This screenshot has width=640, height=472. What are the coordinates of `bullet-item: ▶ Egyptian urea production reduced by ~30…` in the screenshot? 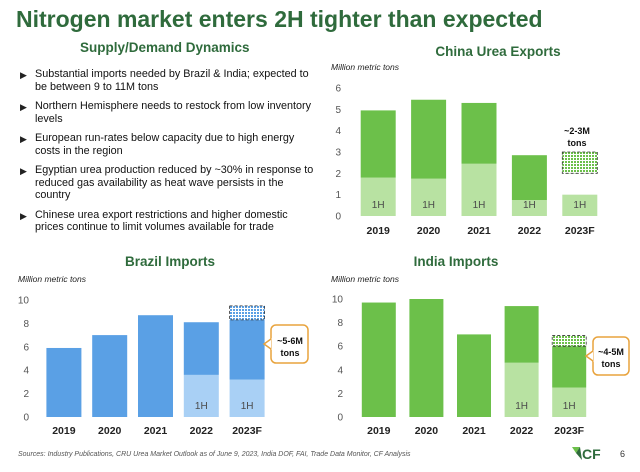 It's located at (168, 183).